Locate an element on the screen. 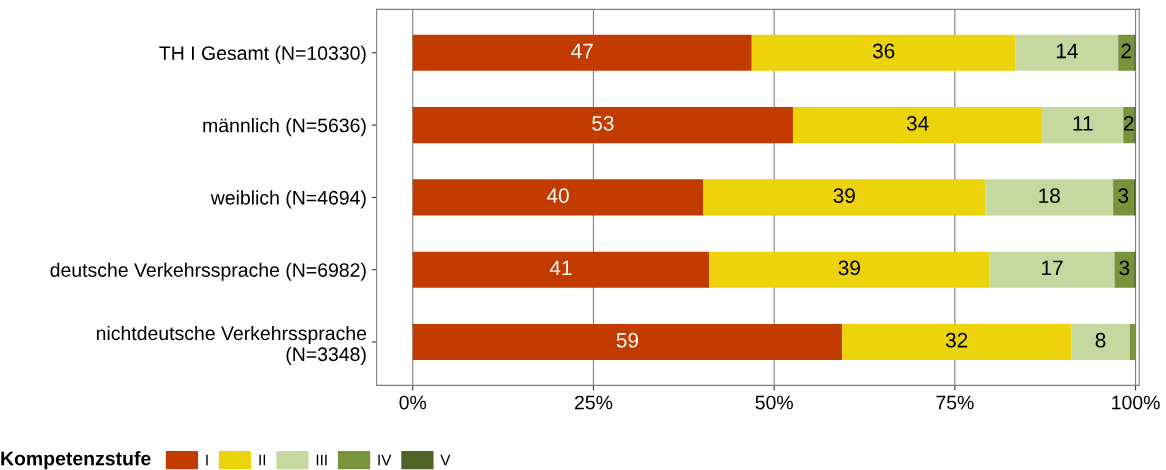 This screenshot has height=470, width=1166. y-tick-label: TH I Gesamt (N=10330) is located at coordinates (262, 54).